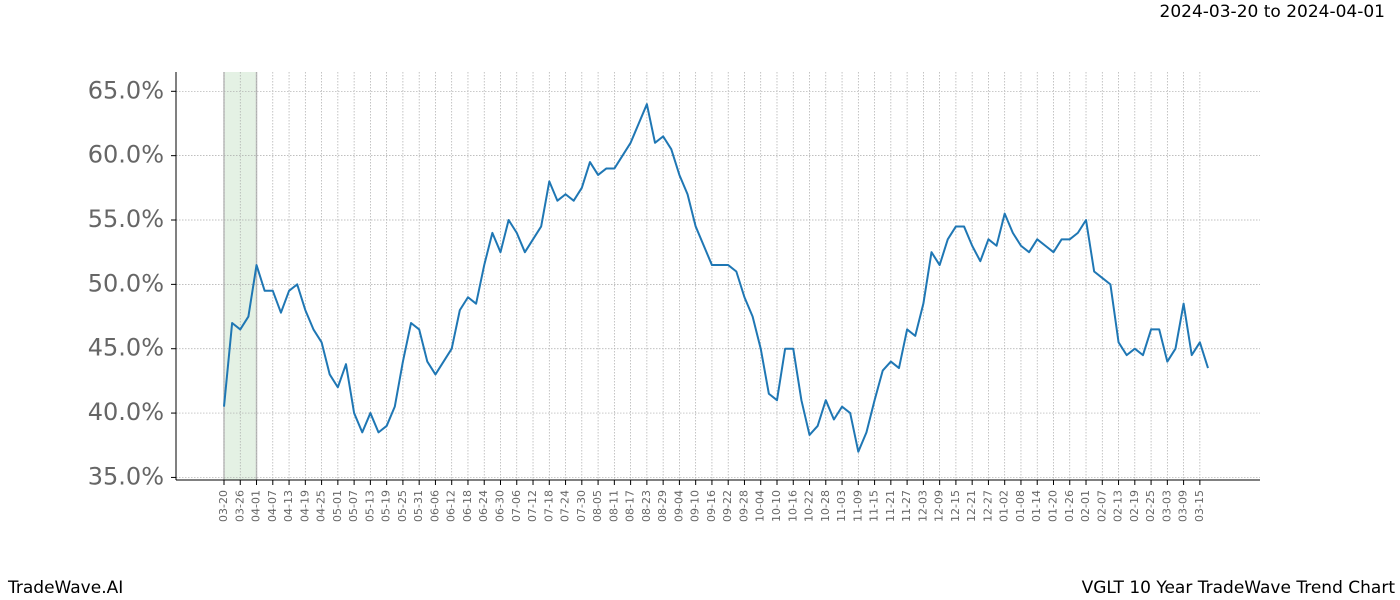  I want to click on x-tick-label: 01-26, so click(1069, 506).